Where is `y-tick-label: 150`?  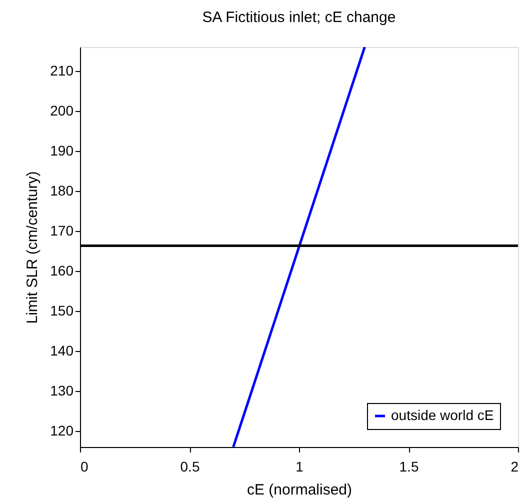 y-tick-label: 150 is located at coordinates (62, 310).